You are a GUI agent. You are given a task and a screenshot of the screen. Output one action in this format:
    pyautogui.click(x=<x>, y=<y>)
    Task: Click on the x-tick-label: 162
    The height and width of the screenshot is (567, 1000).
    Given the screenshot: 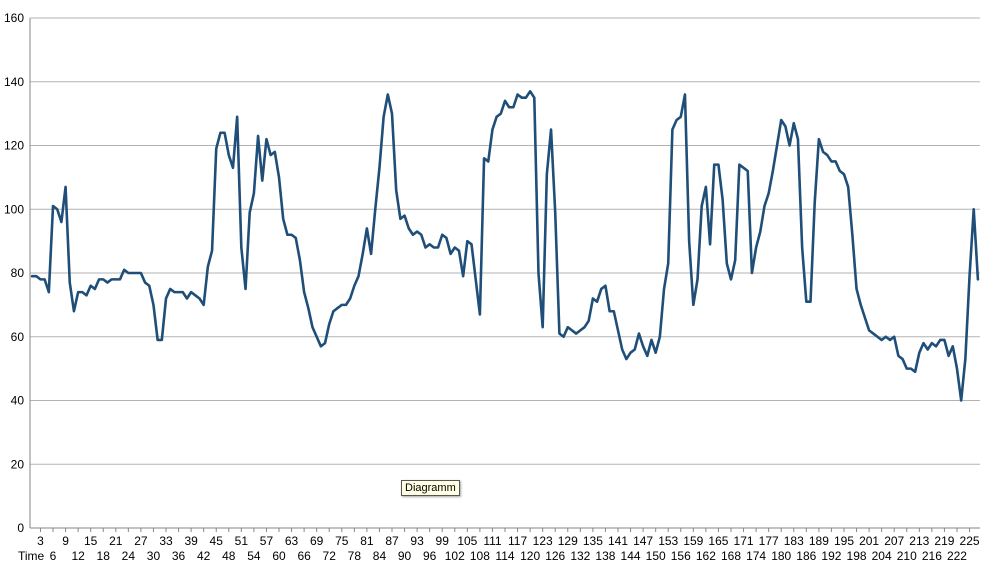 What is the action you would take?
    pyautogui.click(x=706, y=556)
    